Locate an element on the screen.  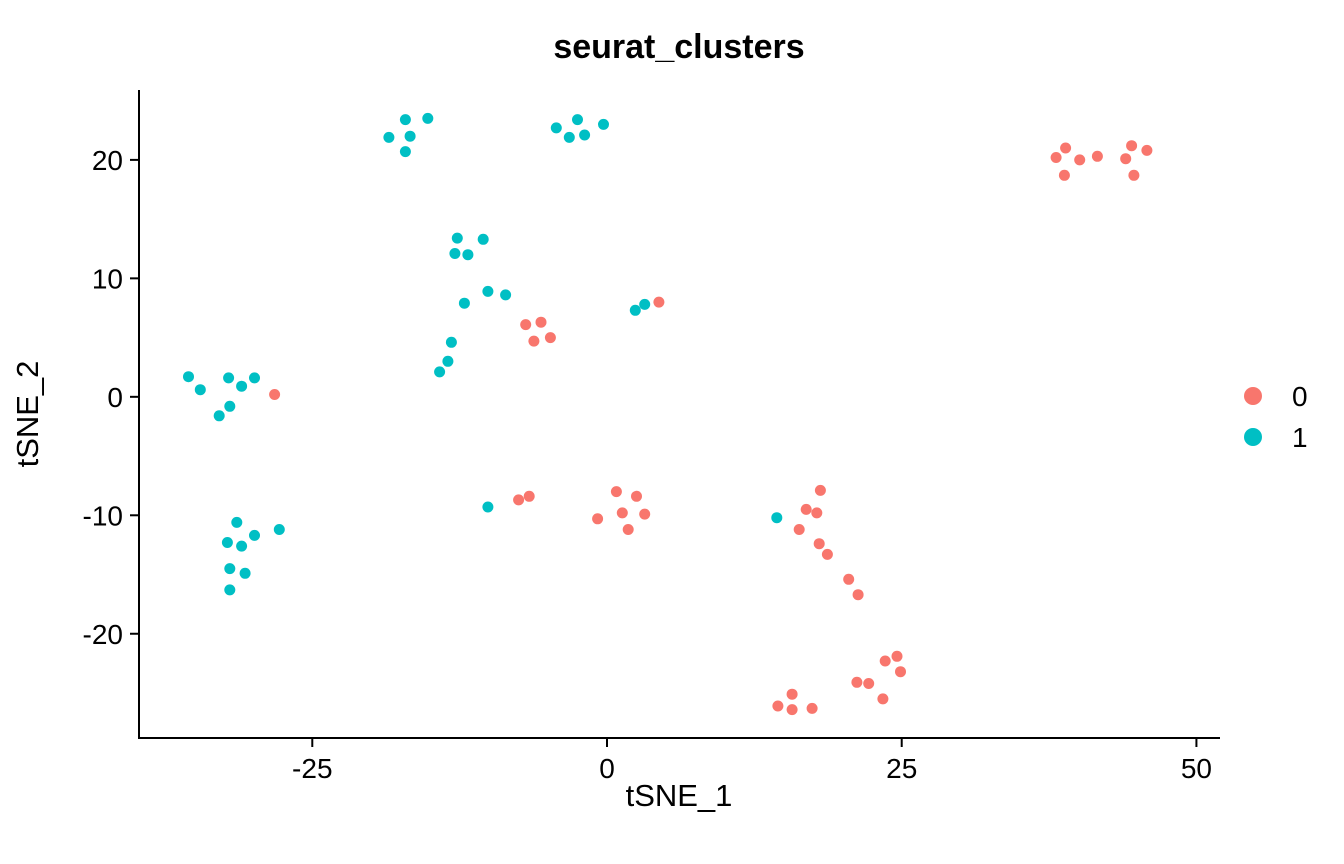
y-tick-label: 0 is located at coordinates (115, 397).